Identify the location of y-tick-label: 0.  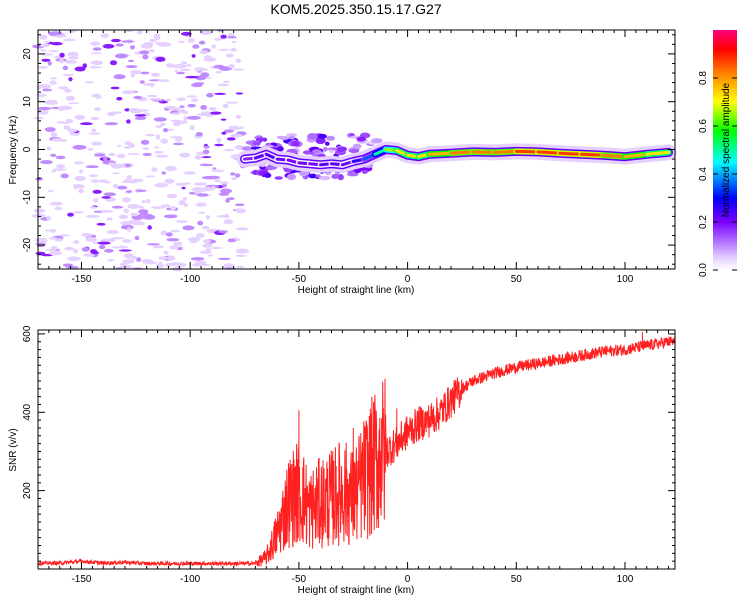
(27, 149).